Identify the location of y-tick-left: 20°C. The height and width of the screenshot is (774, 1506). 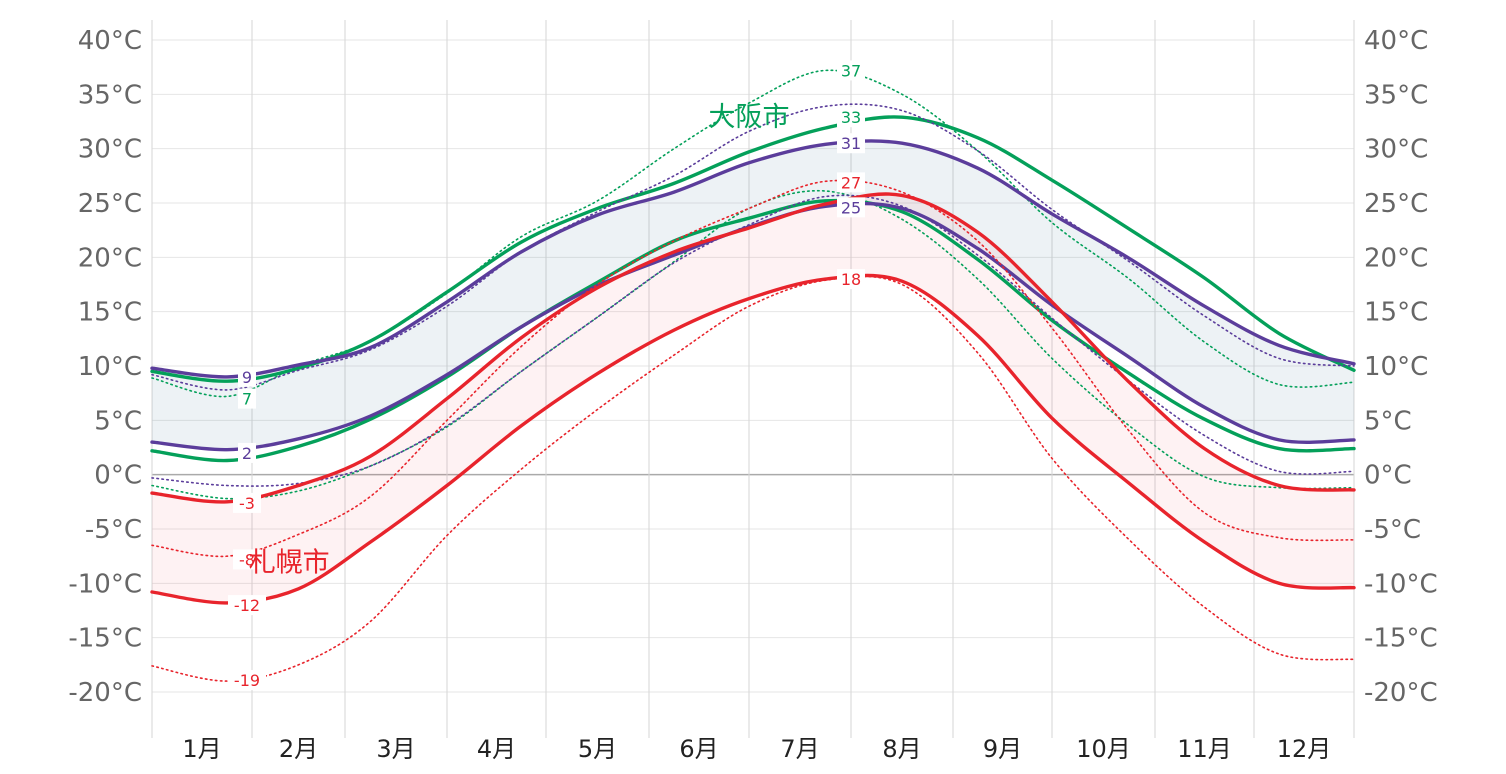
(110, 258).